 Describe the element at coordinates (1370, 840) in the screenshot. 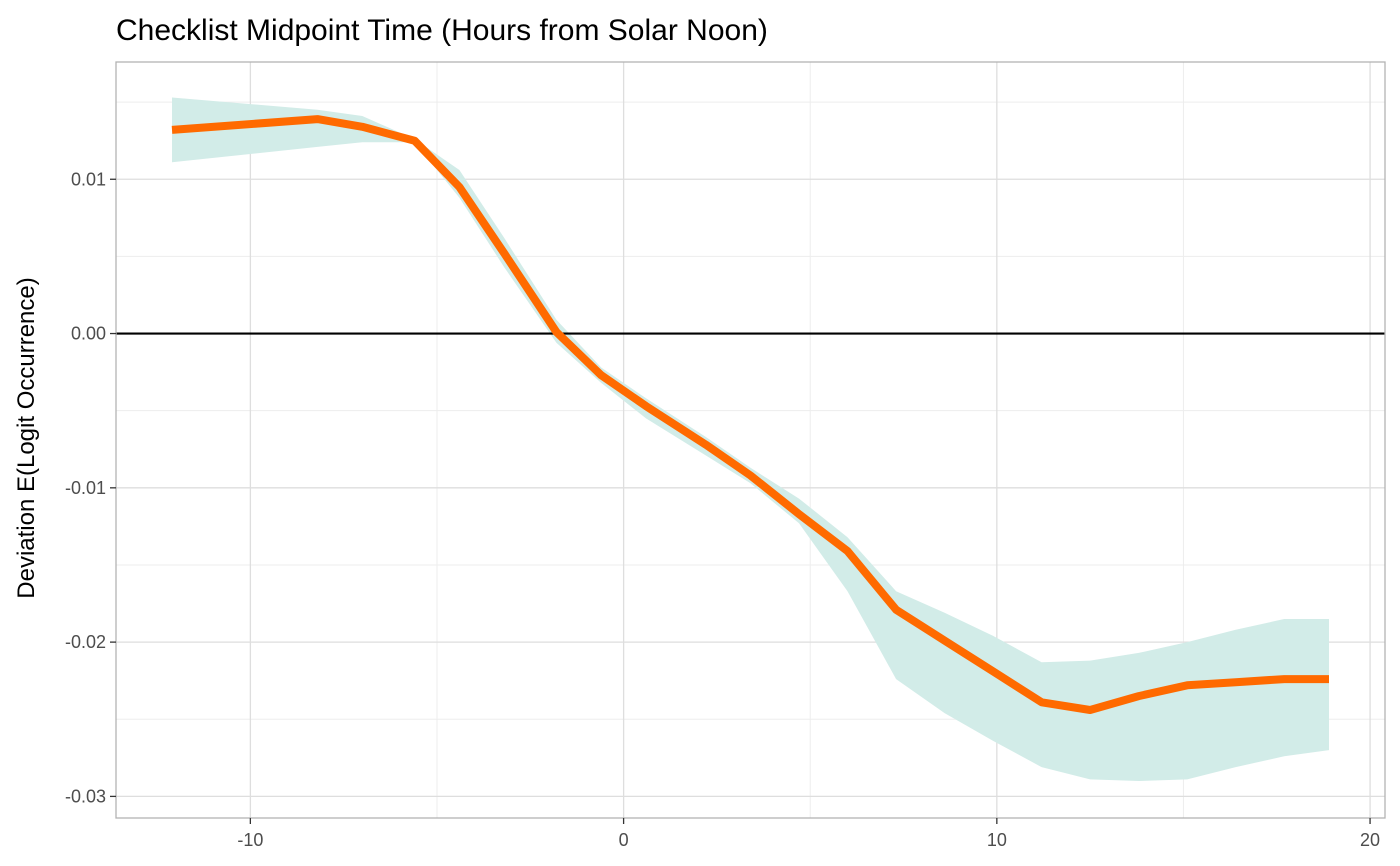

I see `x-tick-label: 20` at that location.